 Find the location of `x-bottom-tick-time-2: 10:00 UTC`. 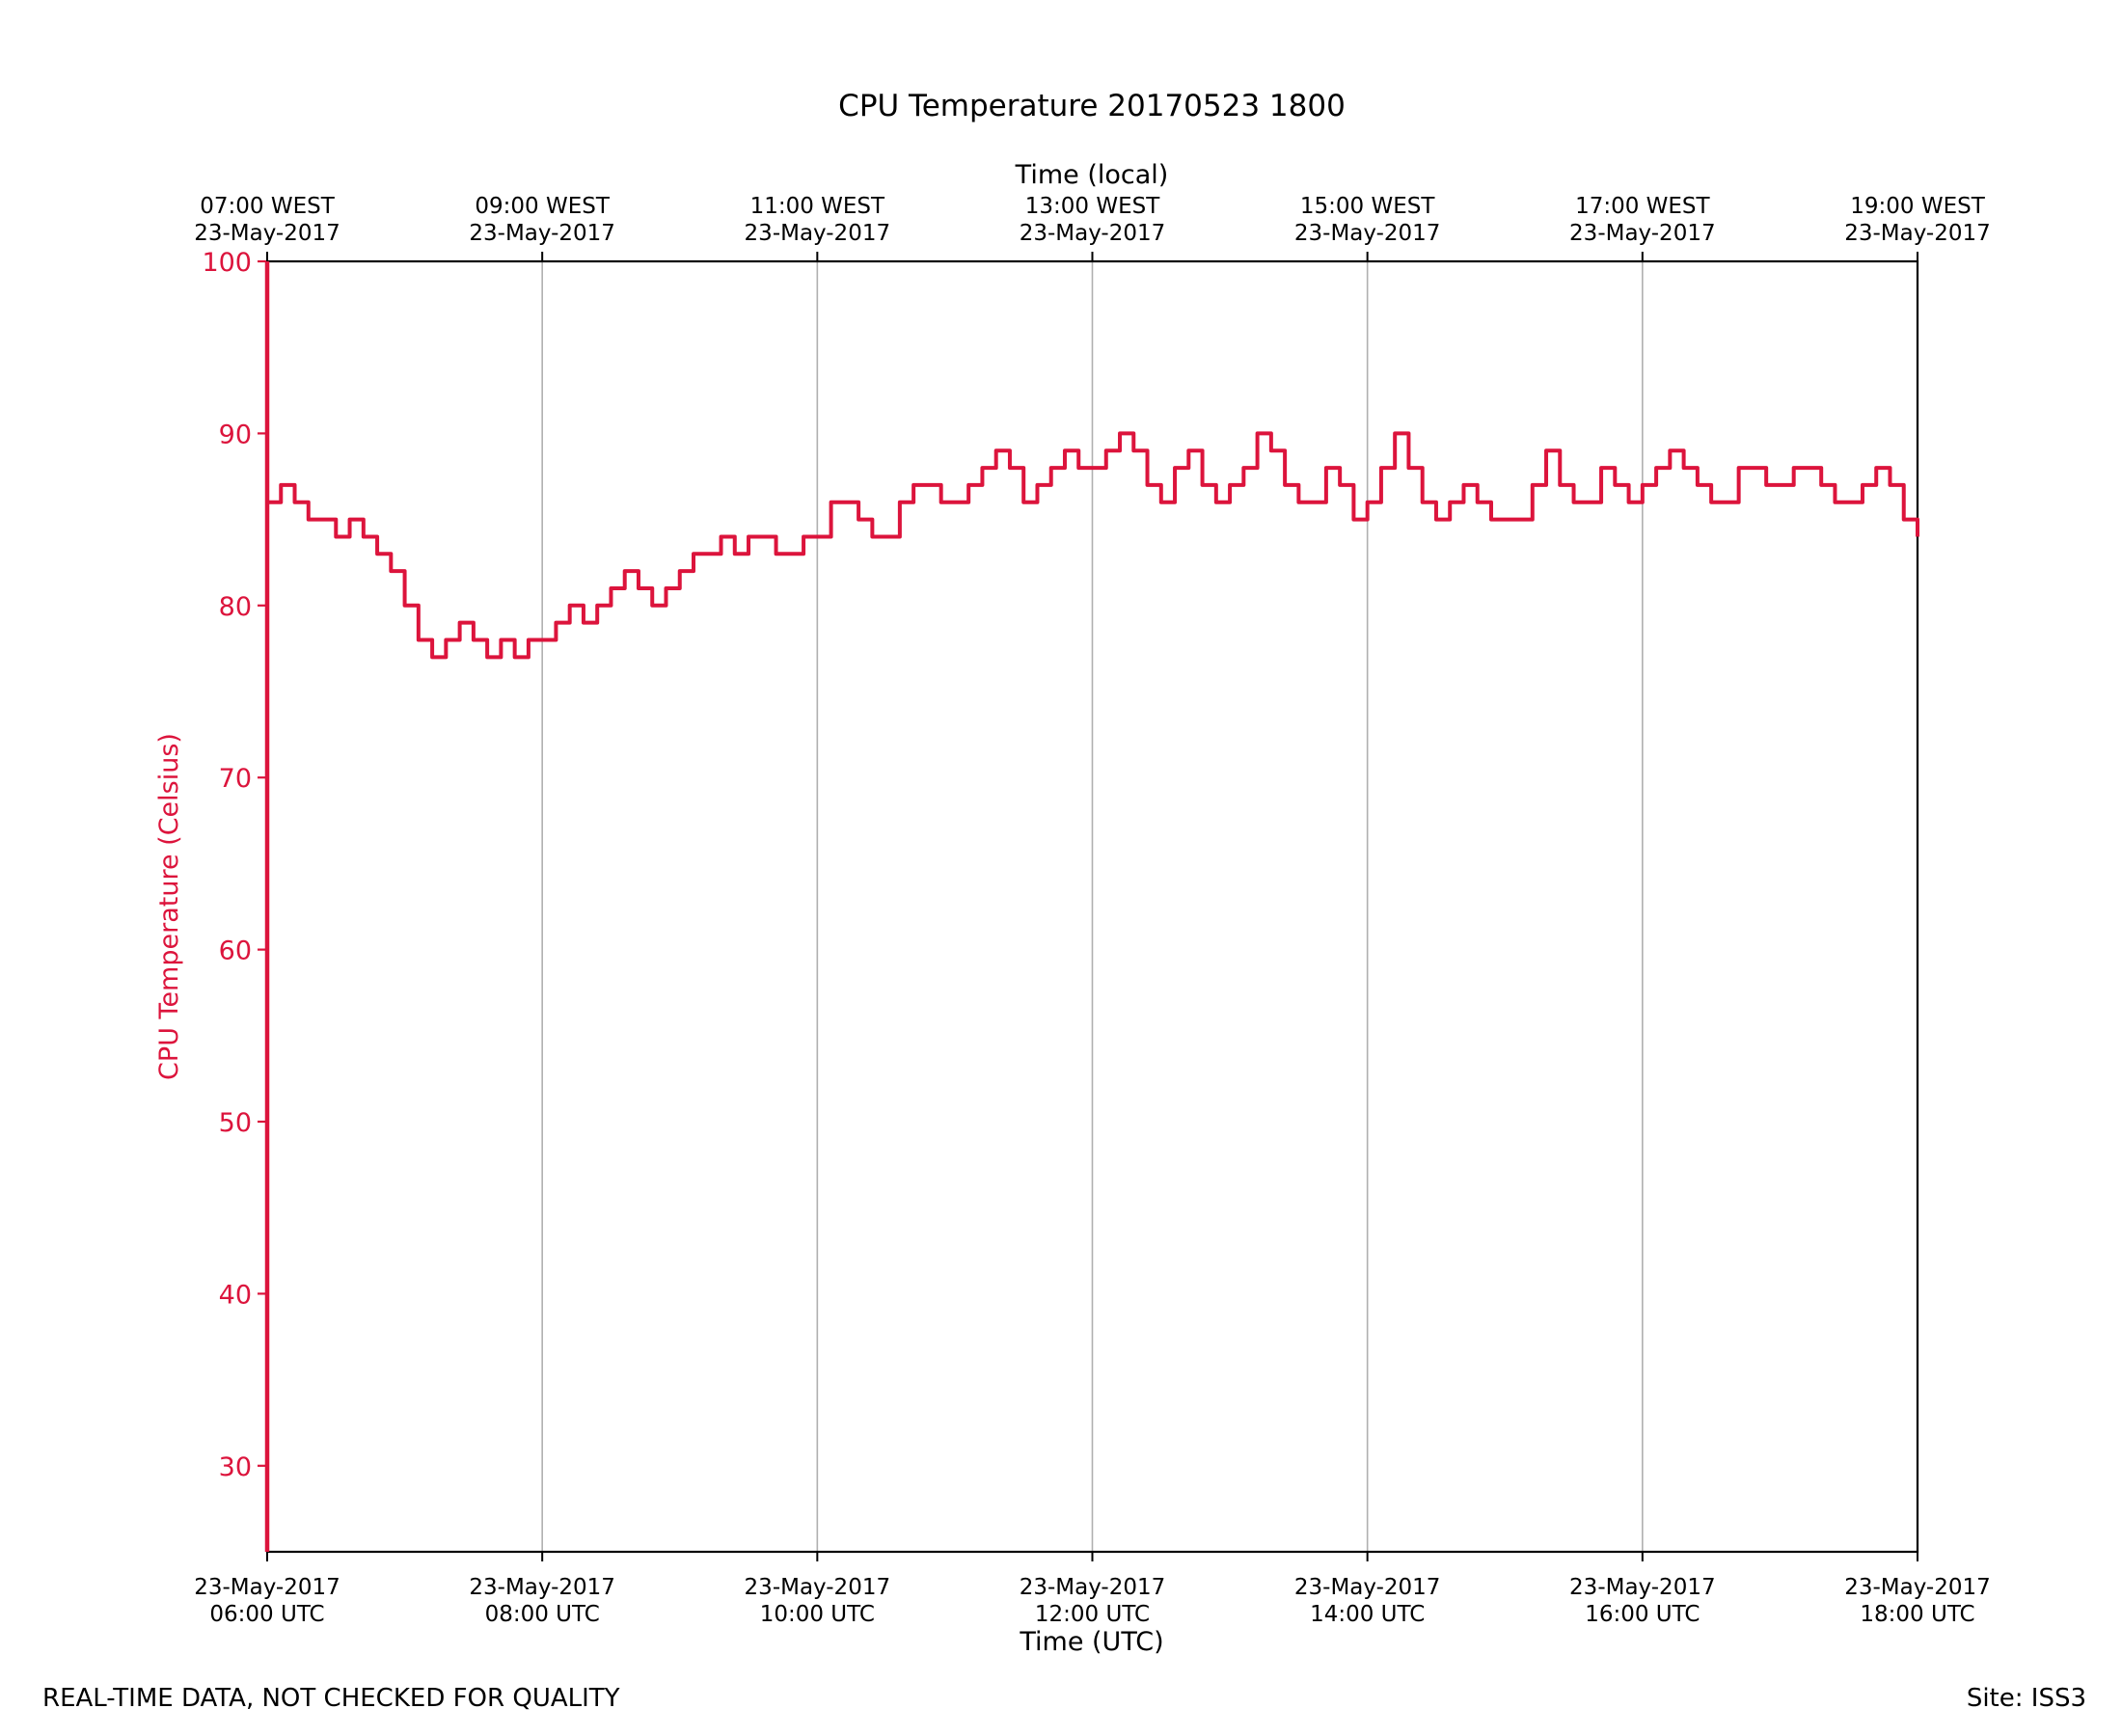

x-bottom-tick-time-2: 10:00 UTC is located at coordinates (818, 1614).